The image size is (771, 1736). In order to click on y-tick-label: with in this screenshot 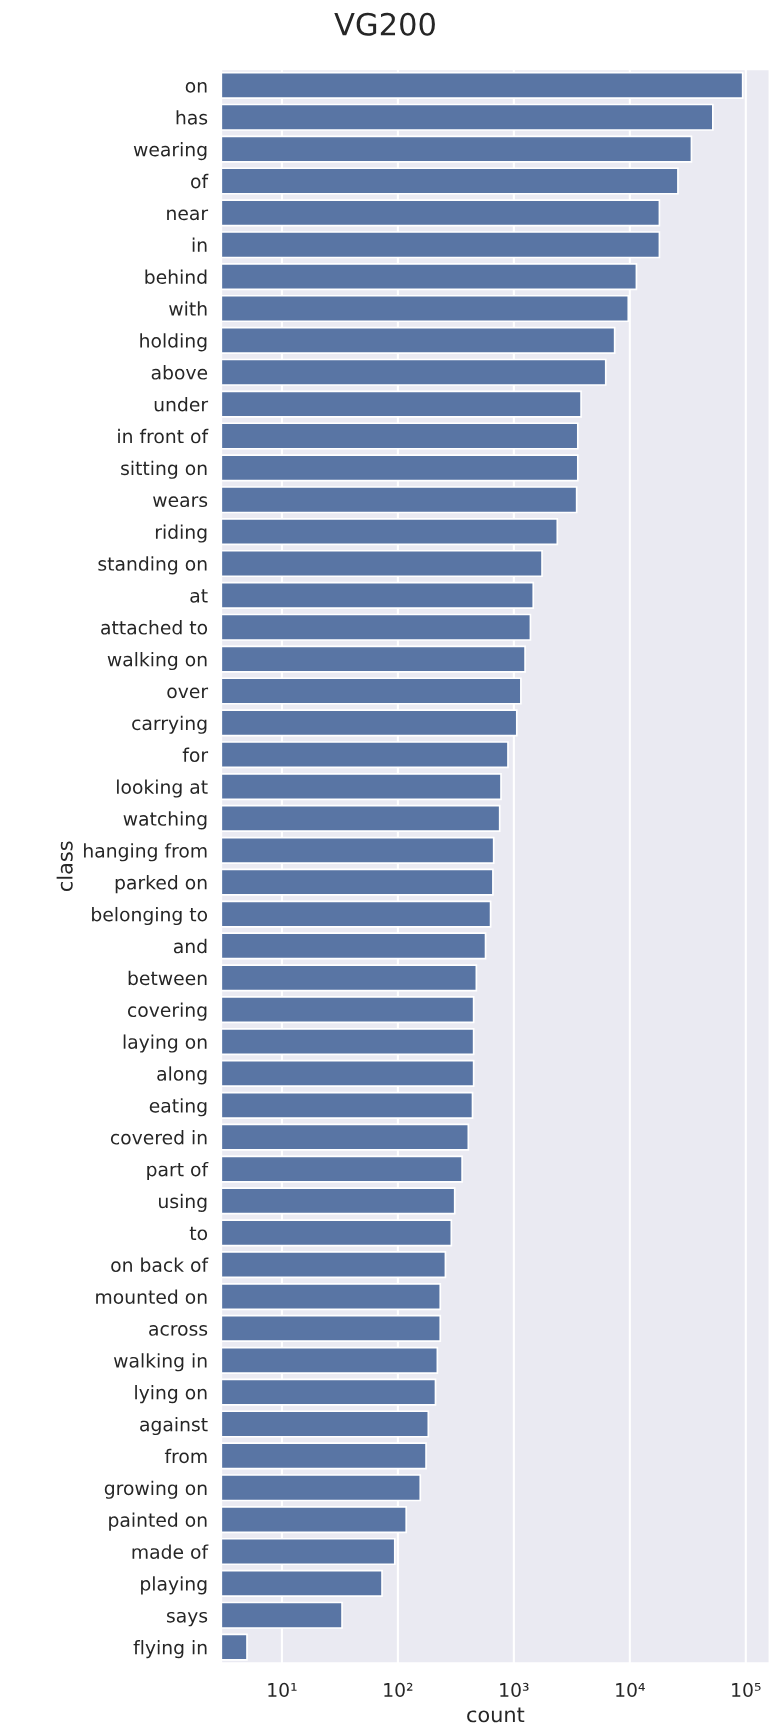, I will do `click(188, 308)`.